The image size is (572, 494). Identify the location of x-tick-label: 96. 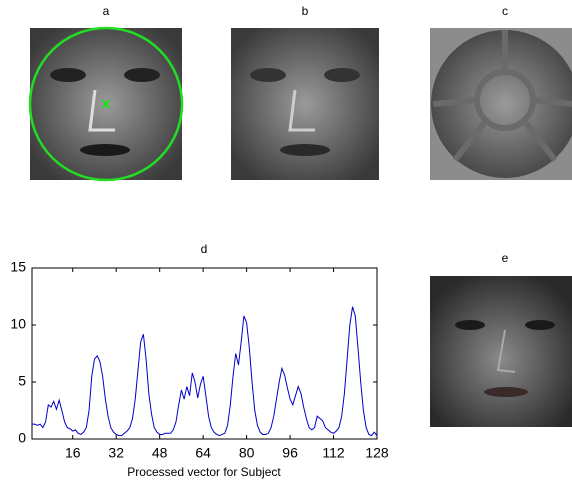
(290, 453).